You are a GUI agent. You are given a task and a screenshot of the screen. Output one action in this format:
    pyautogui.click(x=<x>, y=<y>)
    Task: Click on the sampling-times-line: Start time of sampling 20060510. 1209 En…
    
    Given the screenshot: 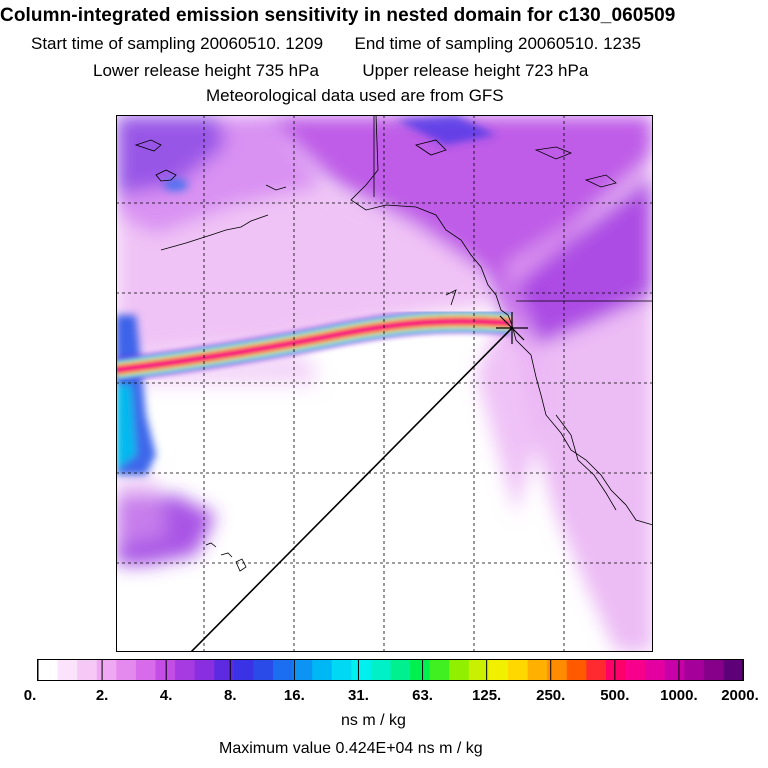 What is the action you would take?
    pyautogui.click(x=336, y=44)
    